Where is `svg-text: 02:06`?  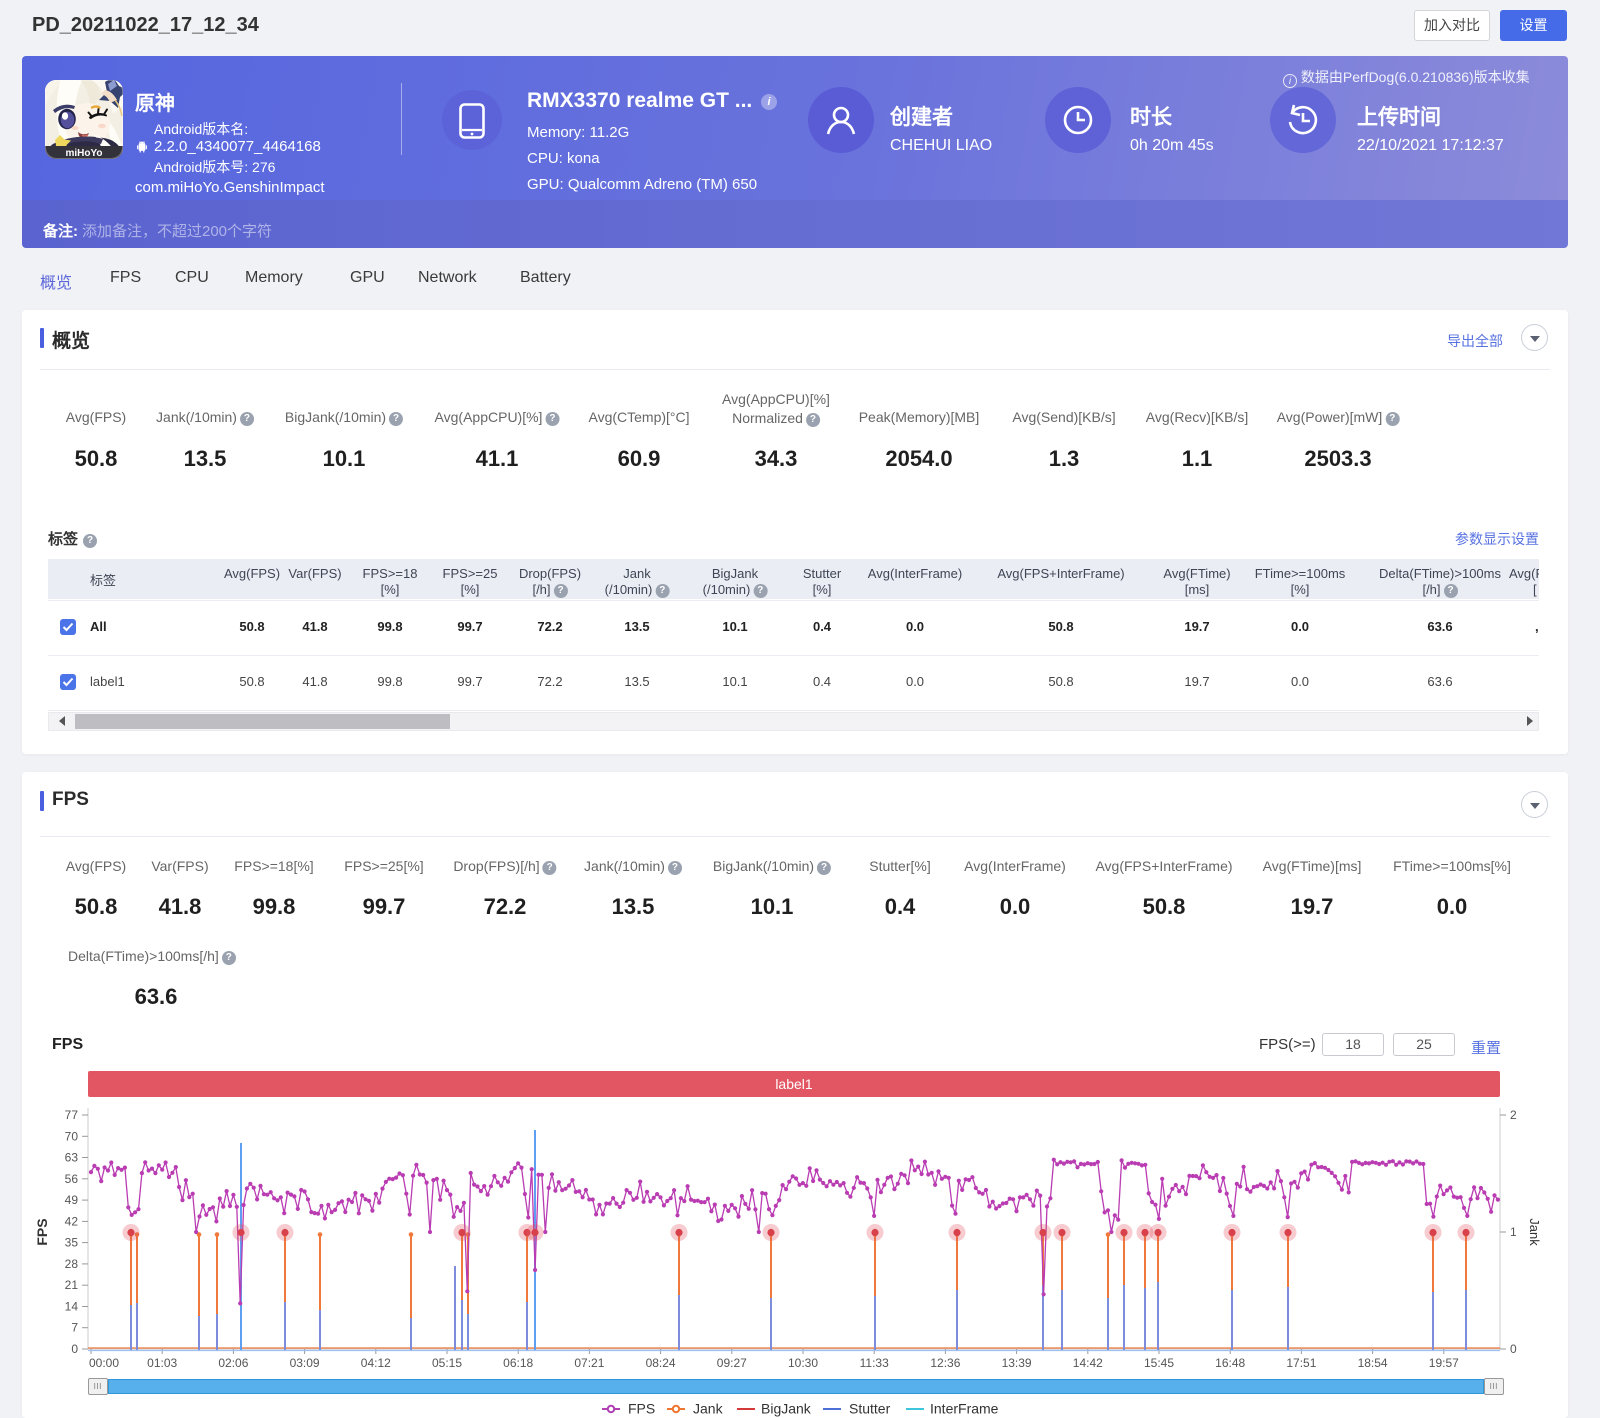 svg-text: 02:06 is located at coordinates (233, 1363).